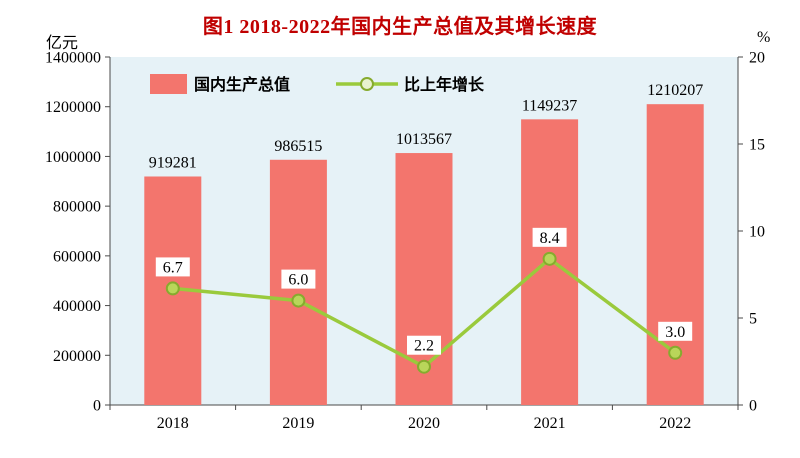  Describe the element at coordinates (675, 90) in the screenshot. I see `bar-value-label: 1210207` at that location.